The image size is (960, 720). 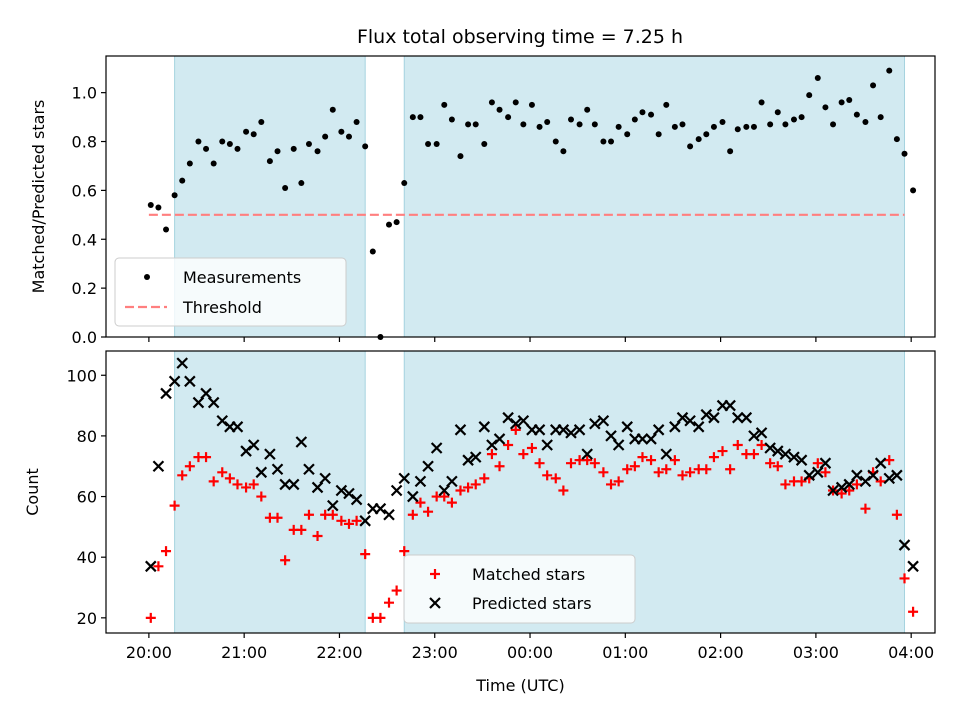 What do you see at coordinates (519, 589) in the screenshot?
I see `legend: Matched stars Predicted stars` at bounding box center [519, 589].